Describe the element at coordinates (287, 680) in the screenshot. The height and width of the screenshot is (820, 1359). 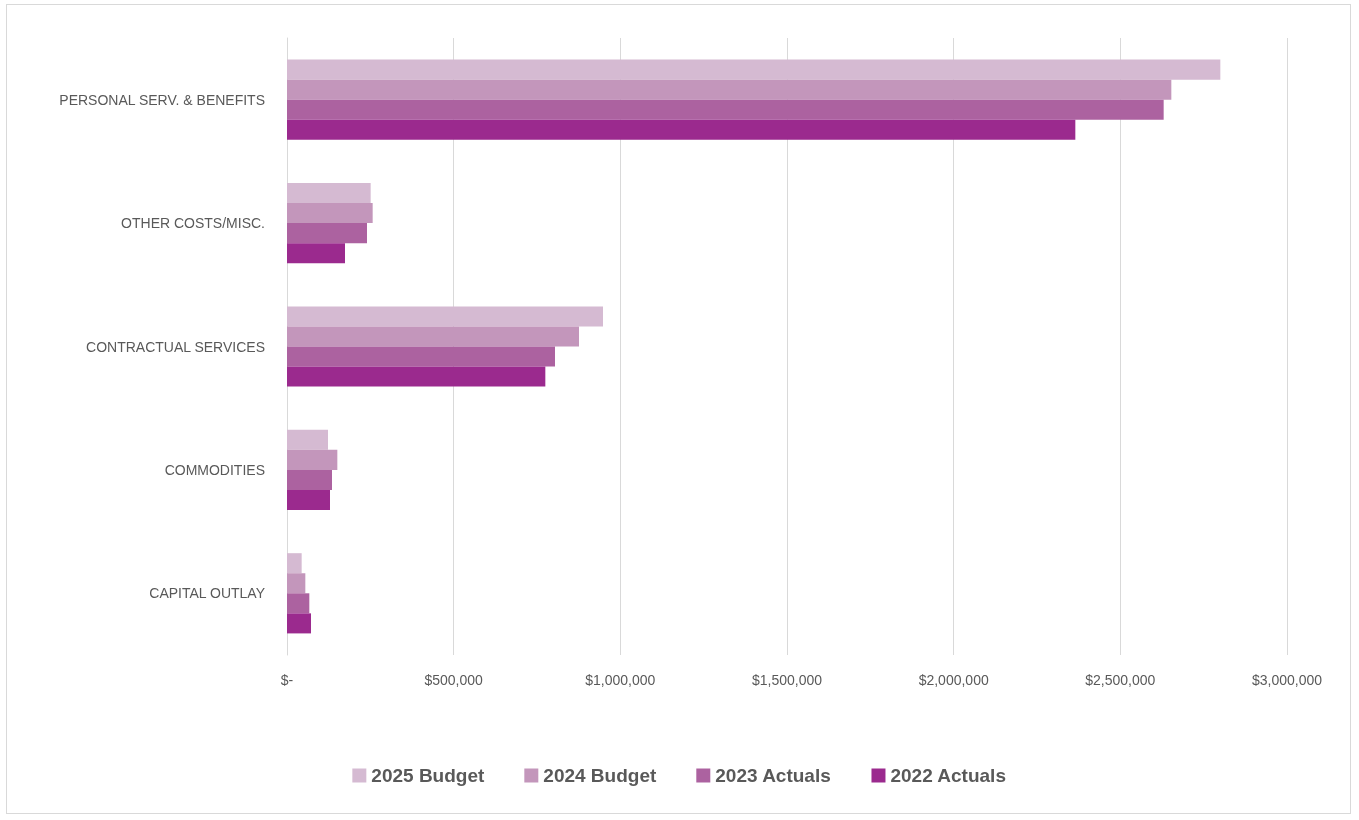
I see `x-tick-label: $-` at that location.